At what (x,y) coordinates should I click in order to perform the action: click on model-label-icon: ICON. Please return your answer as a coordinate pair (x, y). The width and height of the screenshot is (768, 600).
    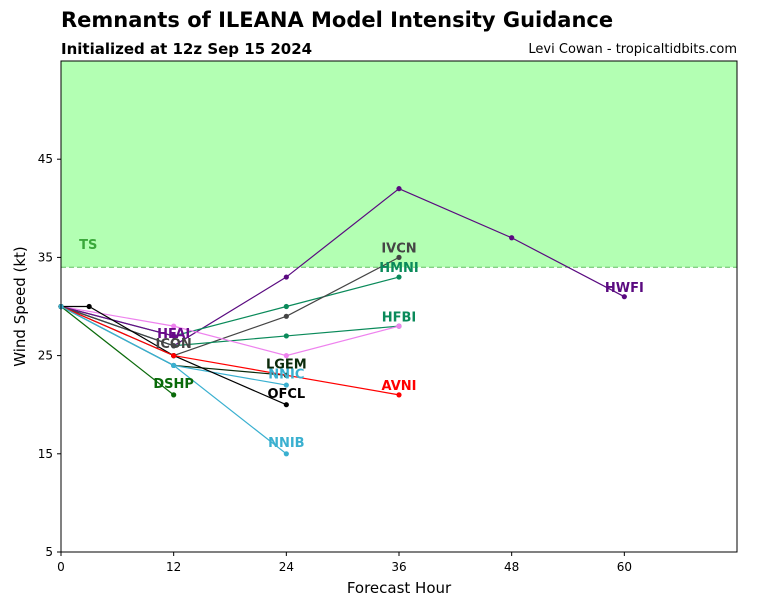
    Looking at the image, I should click on (174, 344).